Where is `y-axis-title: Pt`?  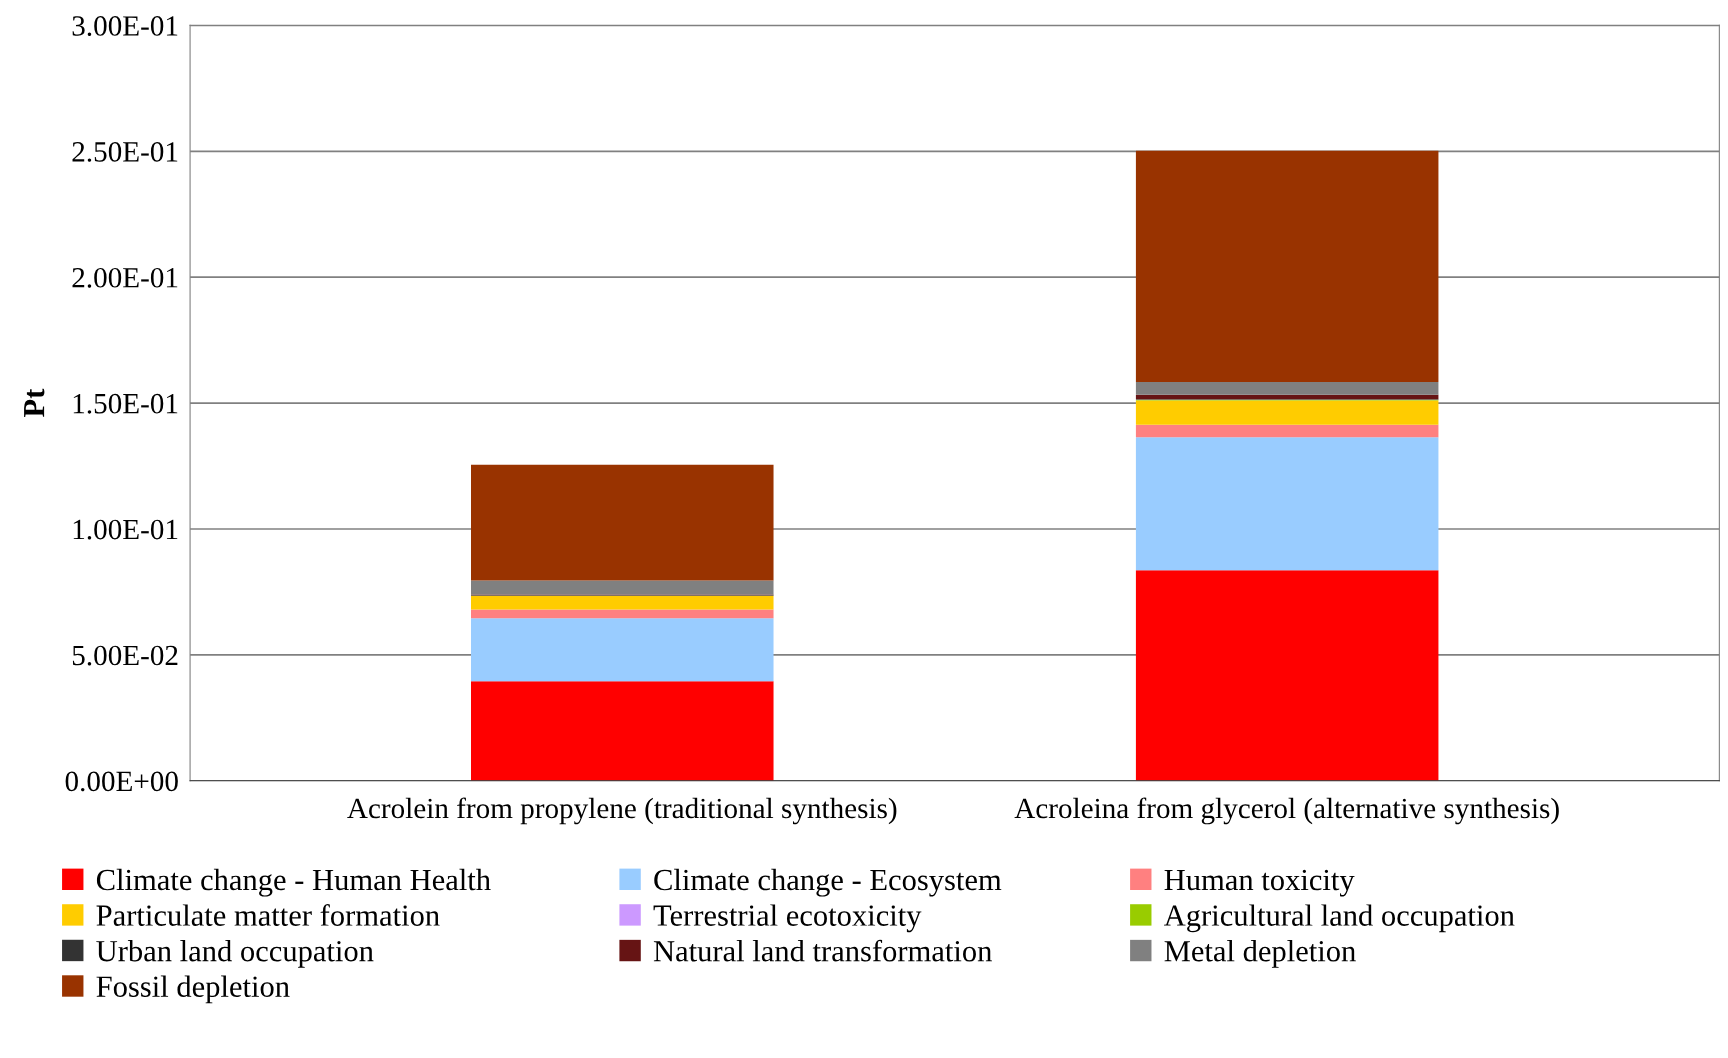
y-axis-title: Pt is located at coordinates (34, 402).